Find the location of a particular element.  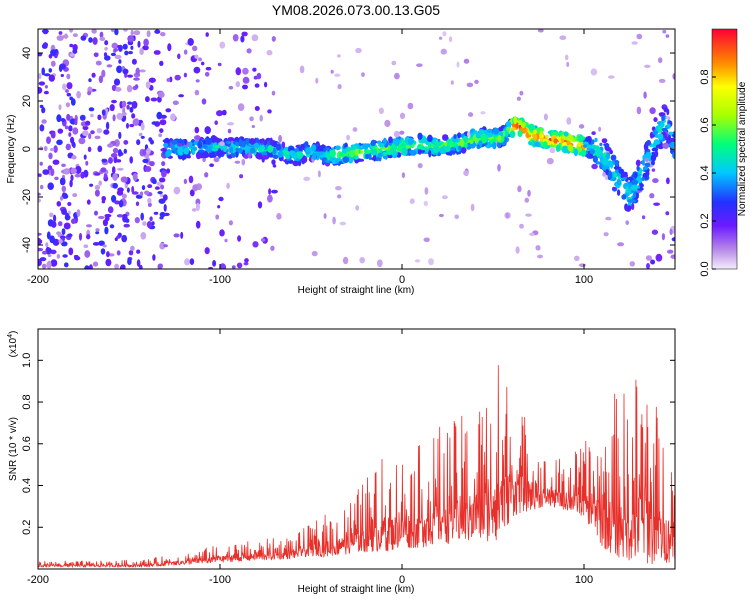

colorbar-ticks: 0.0 0.2 0.4 0.6 0.8 is located at coordinates (707, 173).